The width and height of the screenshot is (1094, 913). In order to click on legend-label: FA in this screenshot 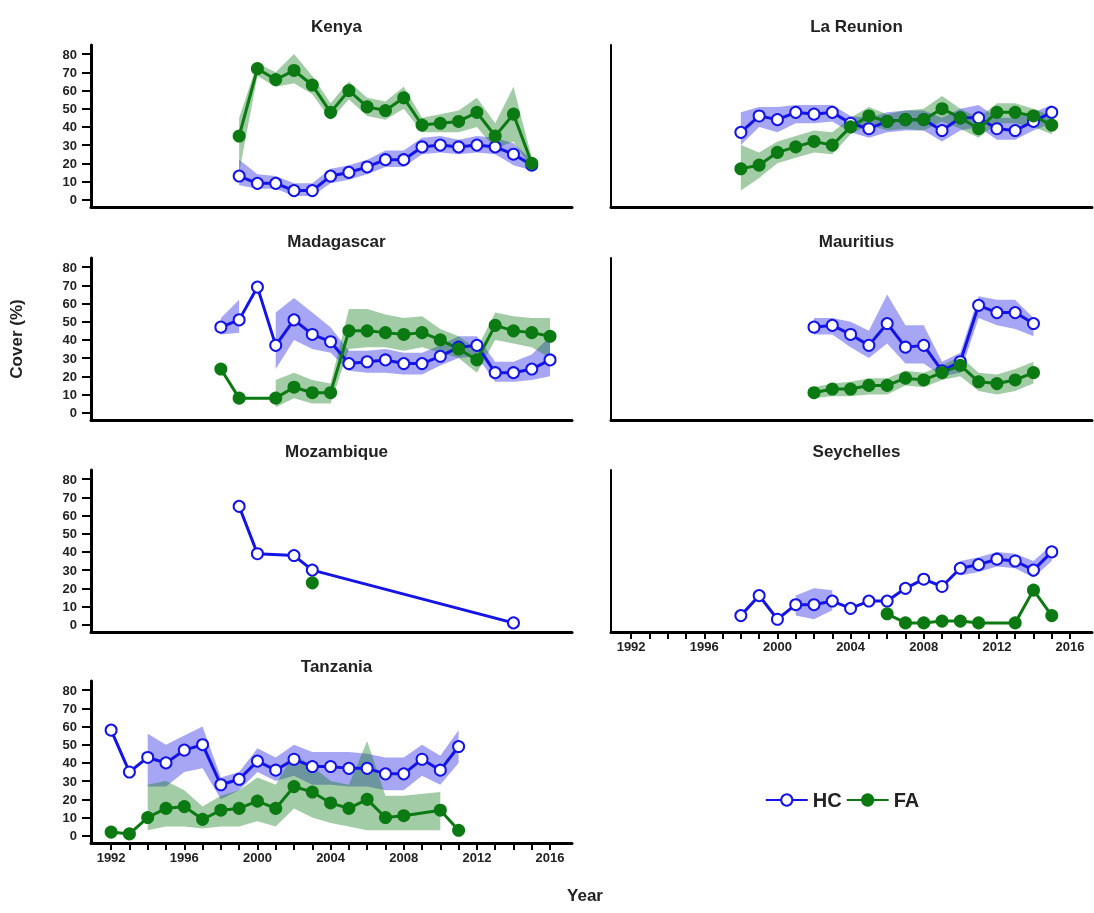, I will do `click(906, 800)`.